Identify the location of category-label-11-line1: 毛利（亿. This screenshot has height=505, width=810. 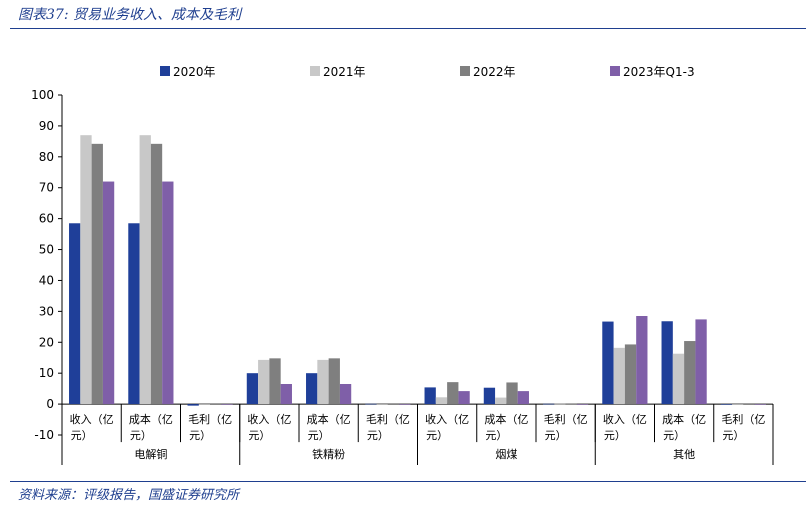
(743, 419).